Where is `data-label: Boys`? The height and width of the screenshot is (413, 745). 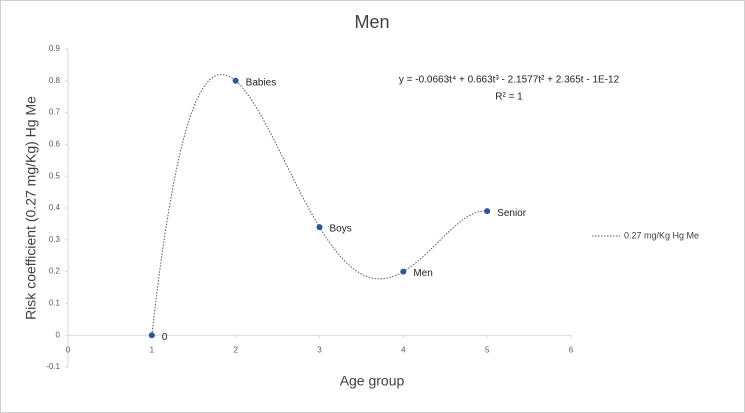 data-label: Boys is located at coordinates (341, 229).